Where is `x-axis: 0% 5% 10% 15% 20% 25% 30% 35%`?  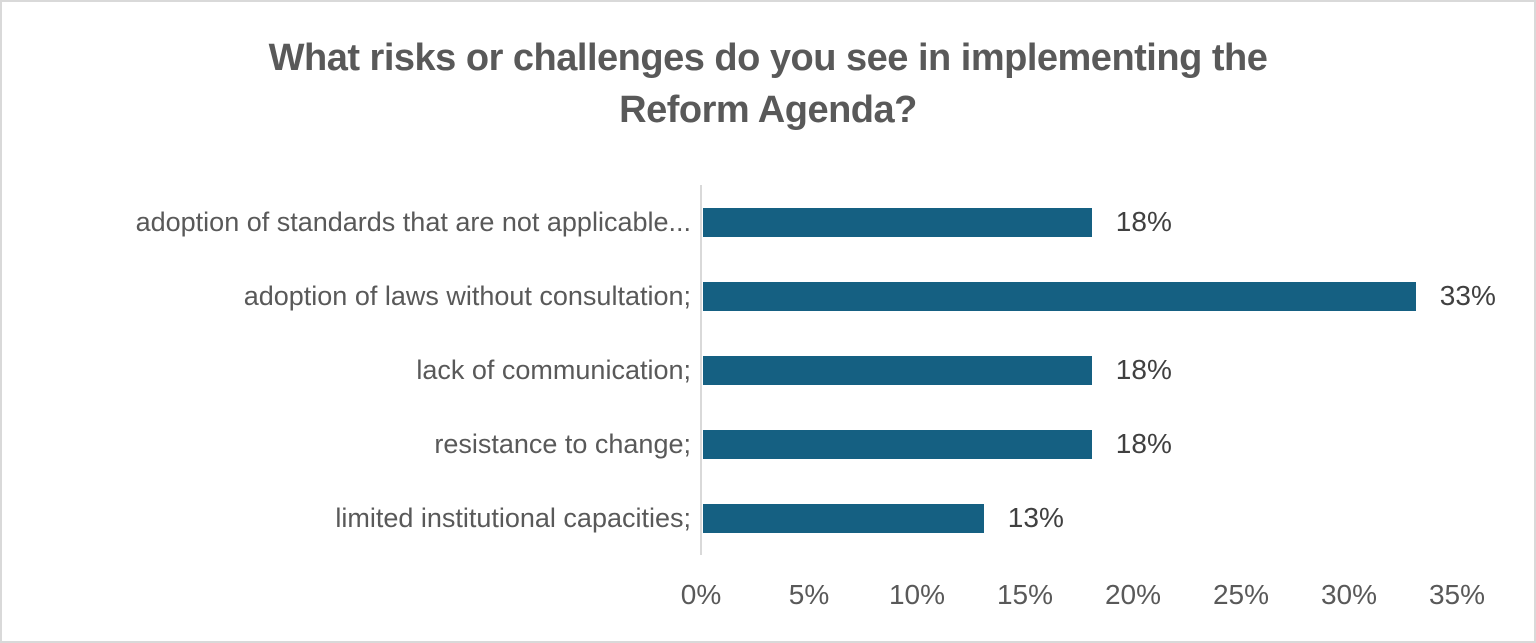
x-axis: 0% 5% 10% 15% 20% 25% 30% 35% is located at coordinates (1083, 597).